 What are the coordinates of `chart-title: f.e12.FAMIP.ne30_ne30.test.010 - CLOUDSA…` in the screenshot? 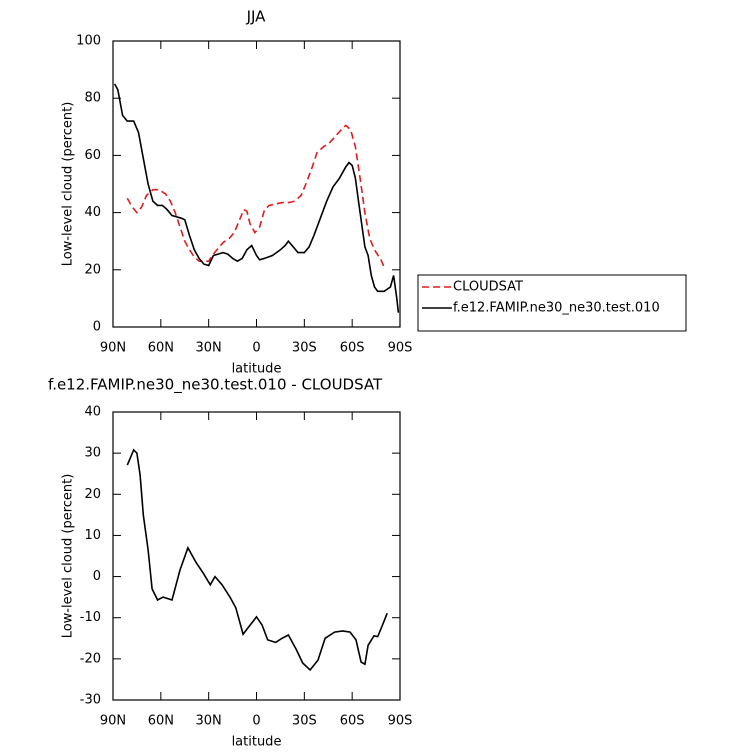 It's located at (215, 385).